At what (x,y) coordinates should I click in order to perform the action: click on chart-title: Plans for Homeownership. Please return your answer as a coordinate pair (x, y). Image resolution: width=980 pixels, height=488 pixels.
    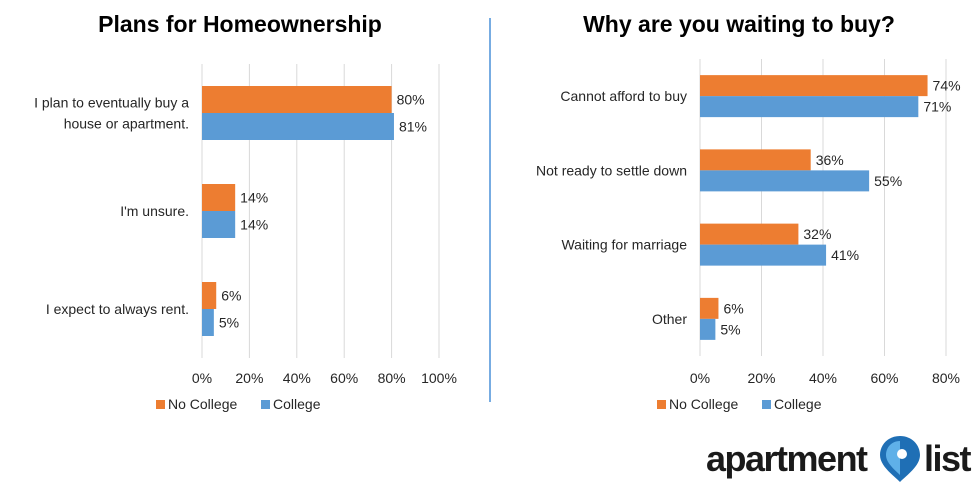
    Looking at the image, I should click on (240, 24).